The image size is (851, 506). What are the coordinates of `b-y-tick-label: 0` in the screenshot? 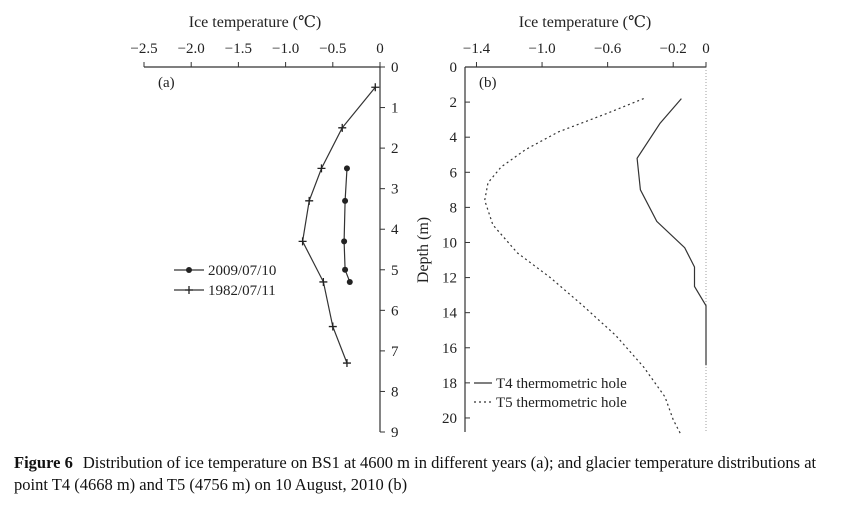 It's located at (454, 68).